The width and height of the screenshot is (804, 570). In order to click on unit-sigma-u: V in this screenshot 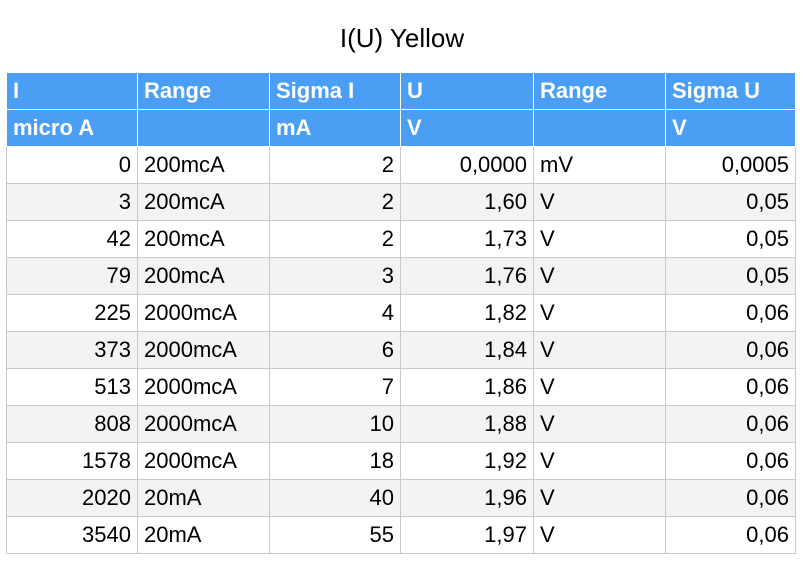, I will do `click(730, 128)`.